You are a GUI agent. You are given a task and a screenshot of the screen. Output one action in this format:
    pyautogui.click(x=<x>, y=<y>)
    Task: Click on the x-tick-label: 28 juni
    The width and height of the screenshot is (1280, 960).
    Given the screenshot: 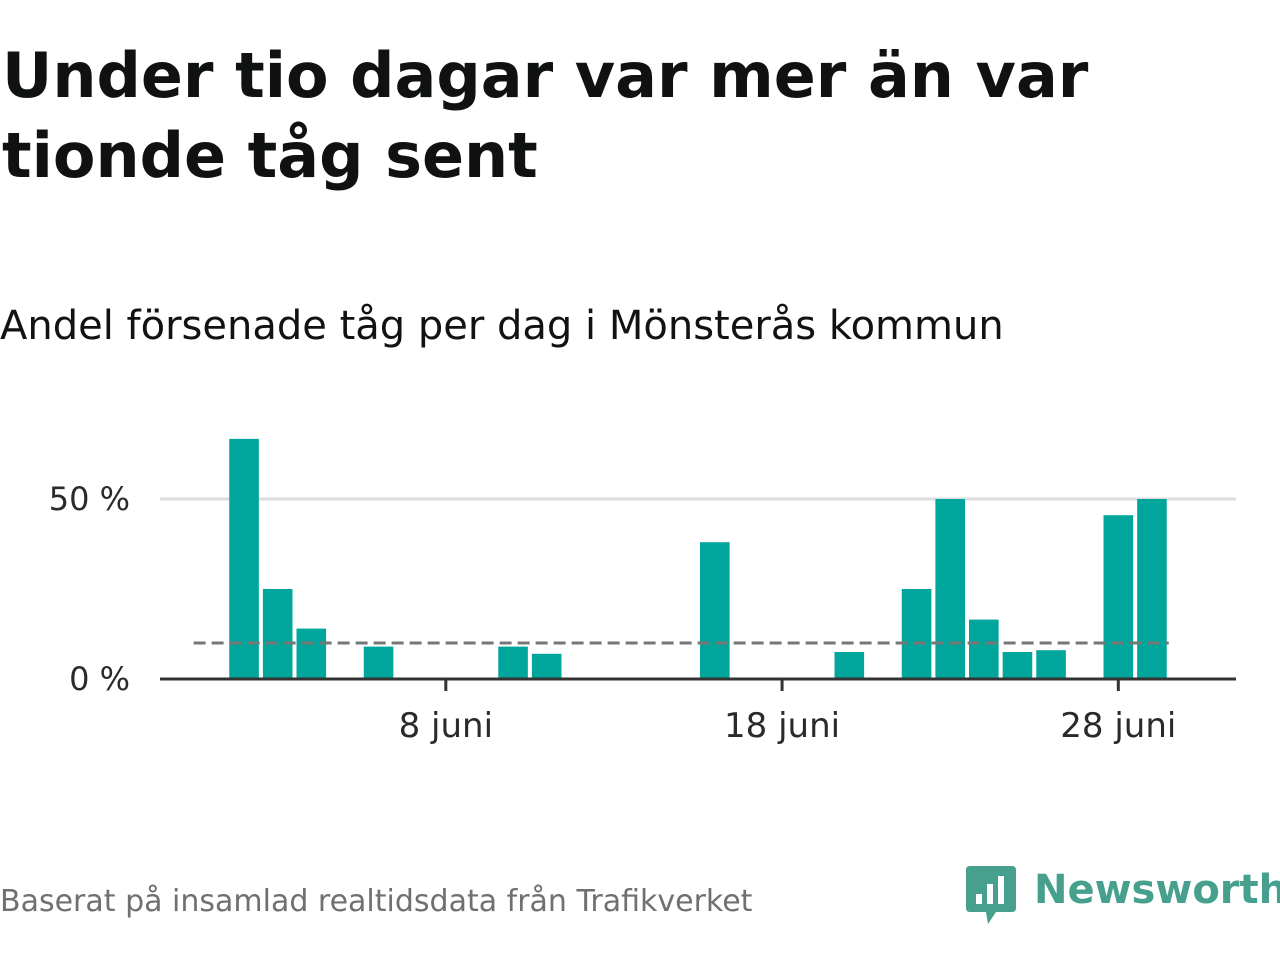 What is the action you would take?
    pyautogui.click(x=1118, y=726)
    